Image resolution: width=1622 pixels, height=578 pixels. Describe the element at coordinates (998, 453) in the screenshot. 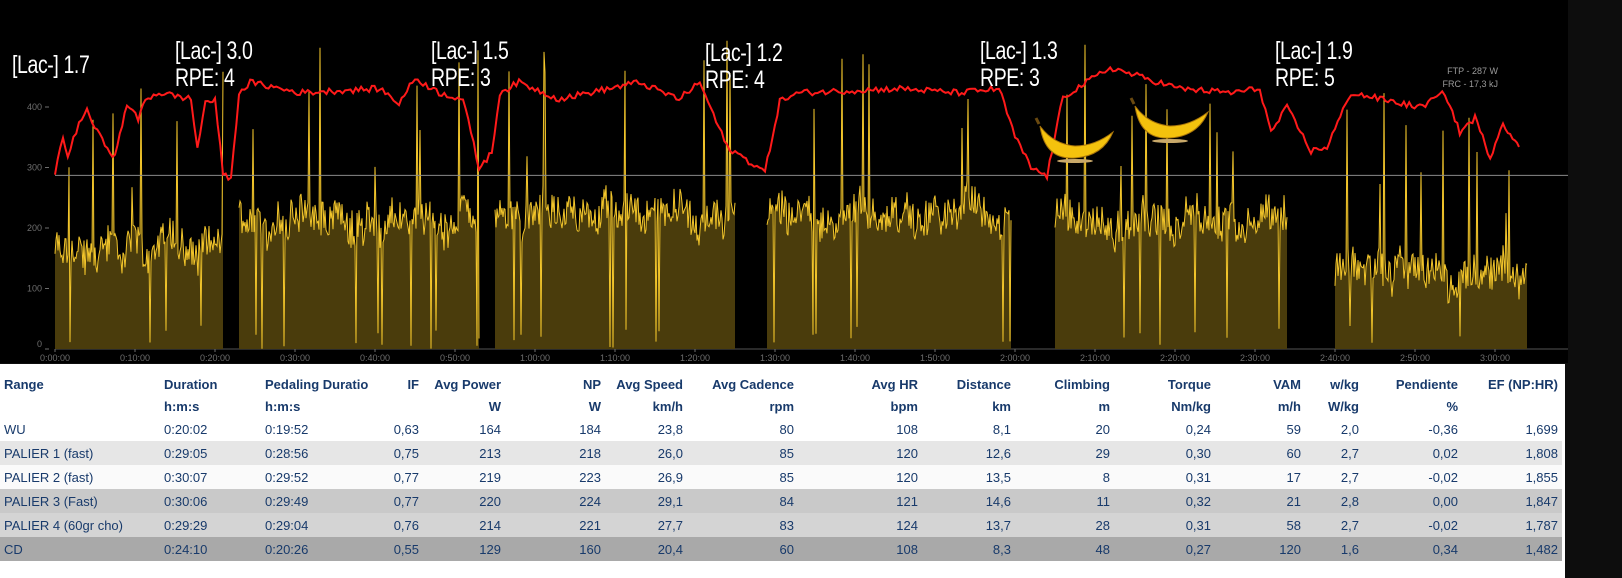

I see `table-cell: 12,6` at that location.